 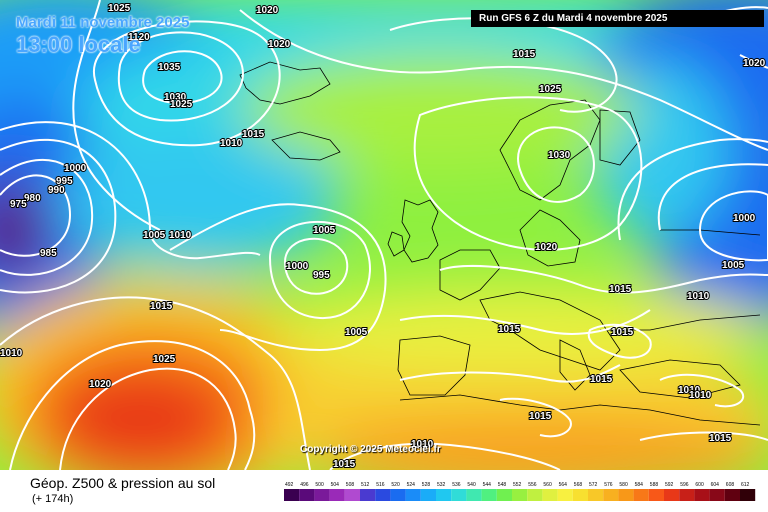 I want to click on isobar-label: 975, so click(x=18, y=204).